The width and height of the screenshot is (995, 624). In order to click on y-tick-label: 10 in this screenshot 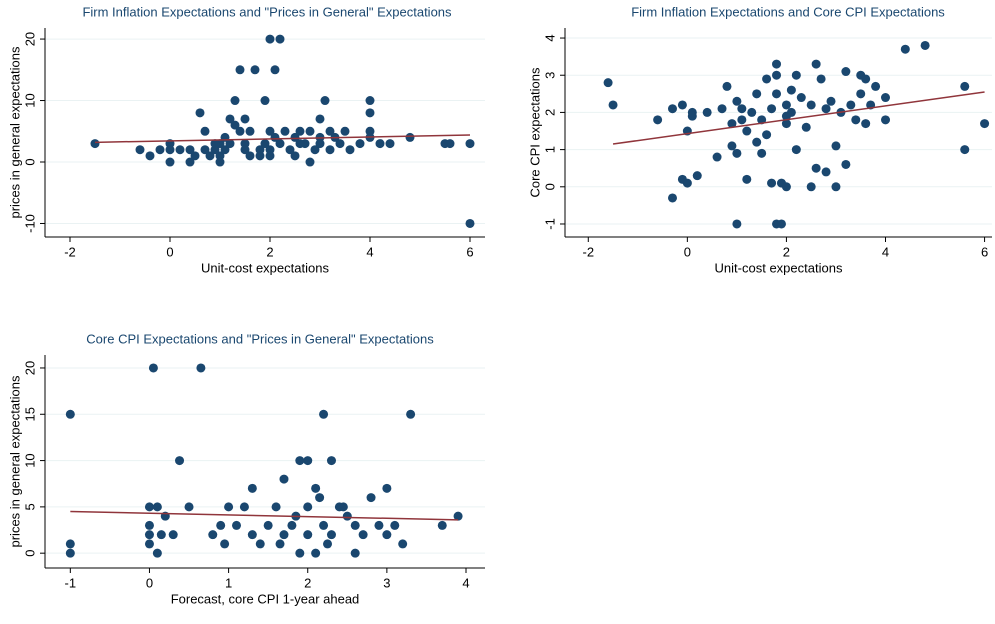, I will do `click(29, 460)`.